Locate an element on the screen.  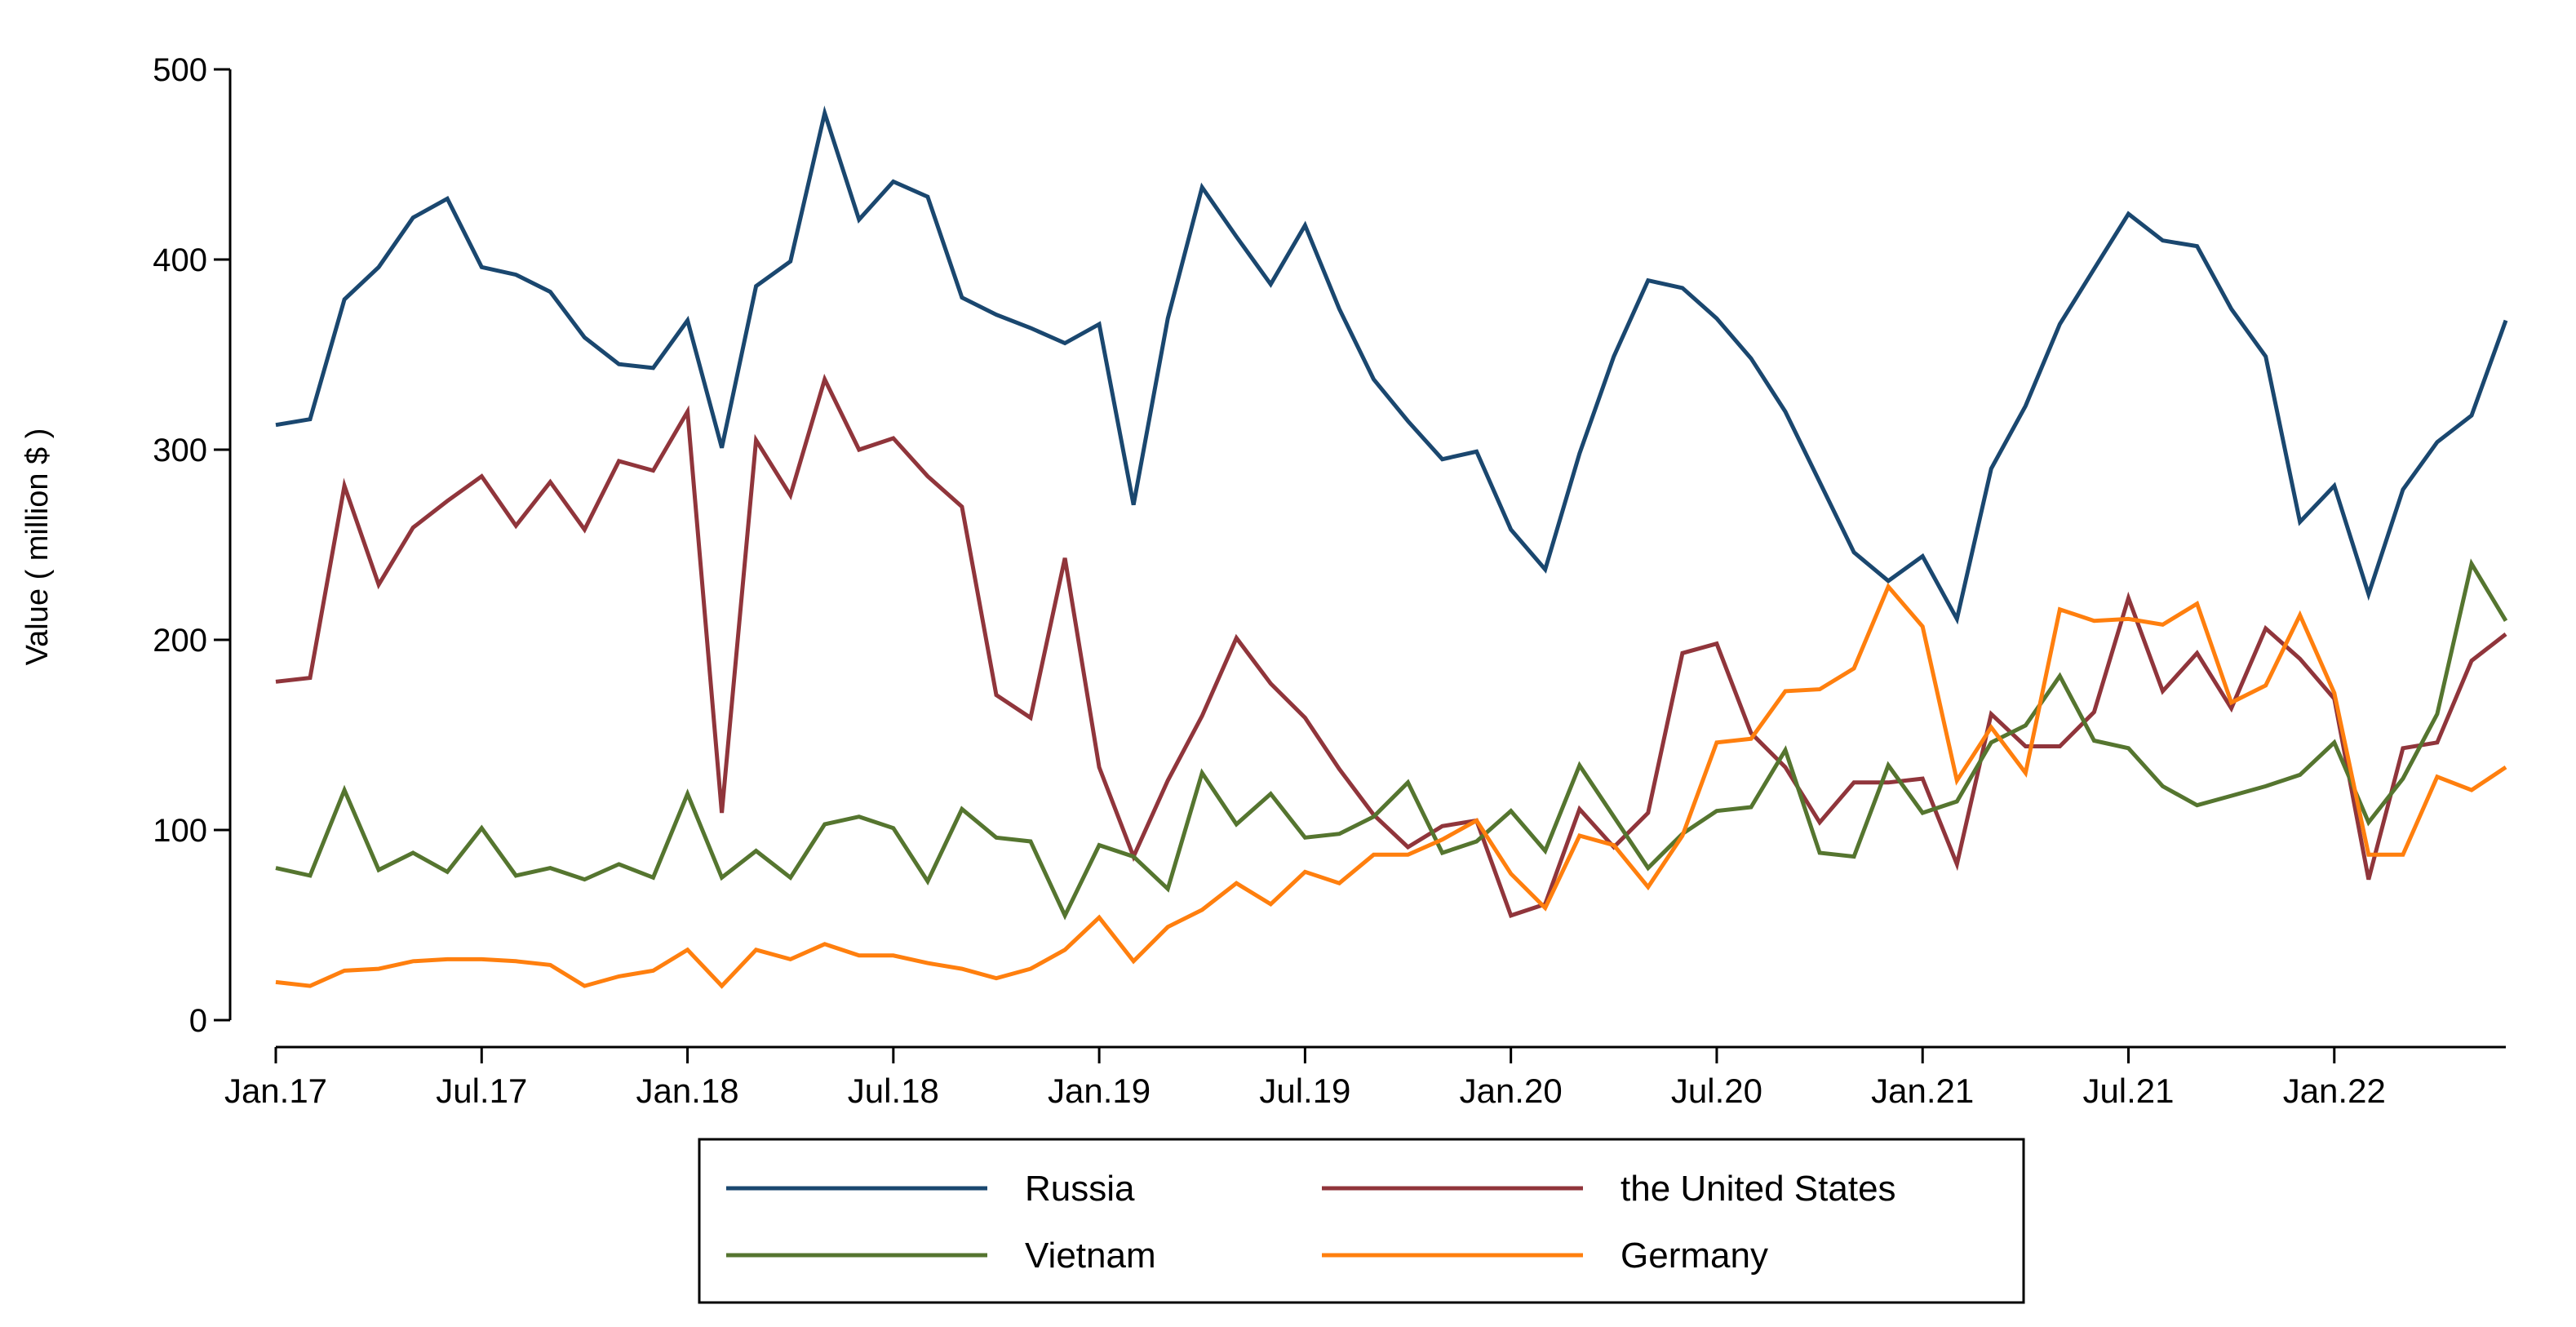
legend-label-the-united-states: the United States is located at coordinates (1758, 1189).